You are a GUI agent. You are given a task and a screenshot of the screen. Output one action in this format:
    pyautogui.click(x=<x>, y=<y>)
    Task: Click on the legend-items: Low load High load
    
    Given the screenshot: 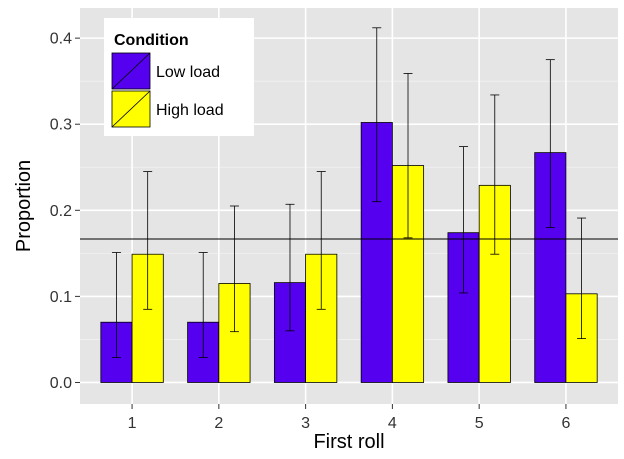 What is the action you would take?
    pyautogui.click(x=167, y=90)
    